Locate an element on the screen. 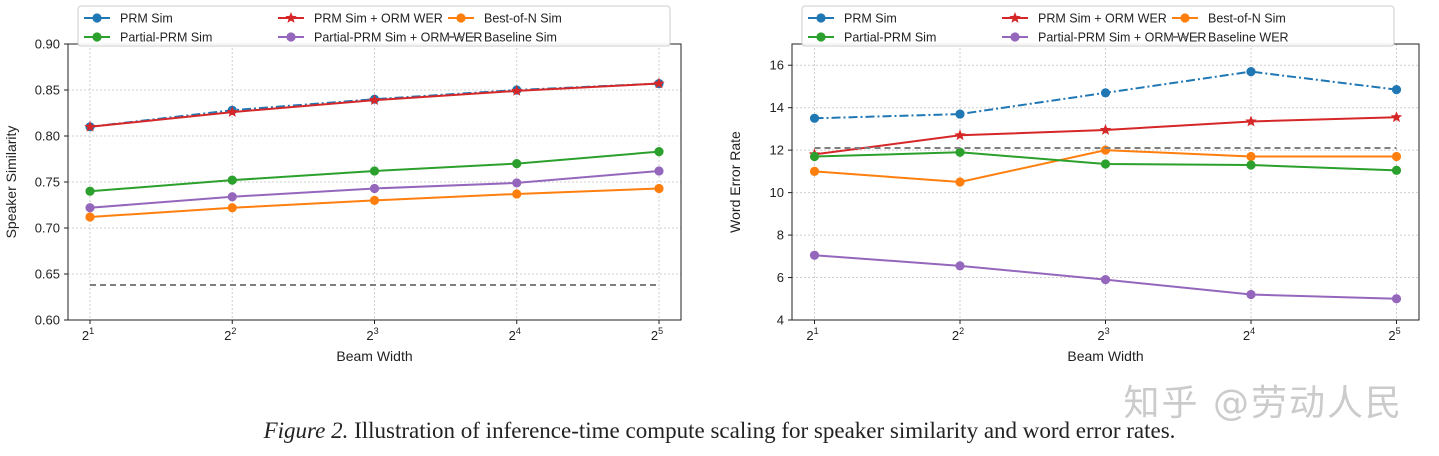 Image resolution: width=1439 pixels, height=456 pixels. series-prm-sim-orm-wer is located at coordinates (374, 104).